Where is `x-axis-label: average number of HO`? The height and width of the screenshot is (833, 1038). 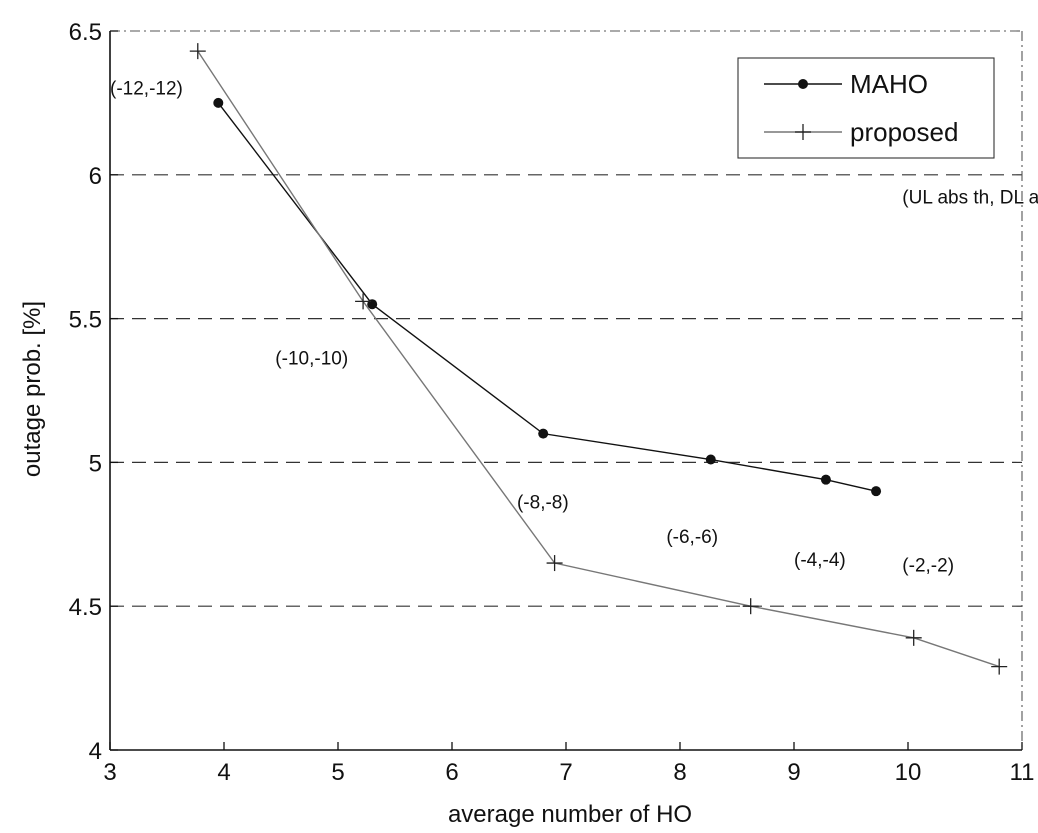
x-axis-label: average number of HO is located at coordinates (570, 814).